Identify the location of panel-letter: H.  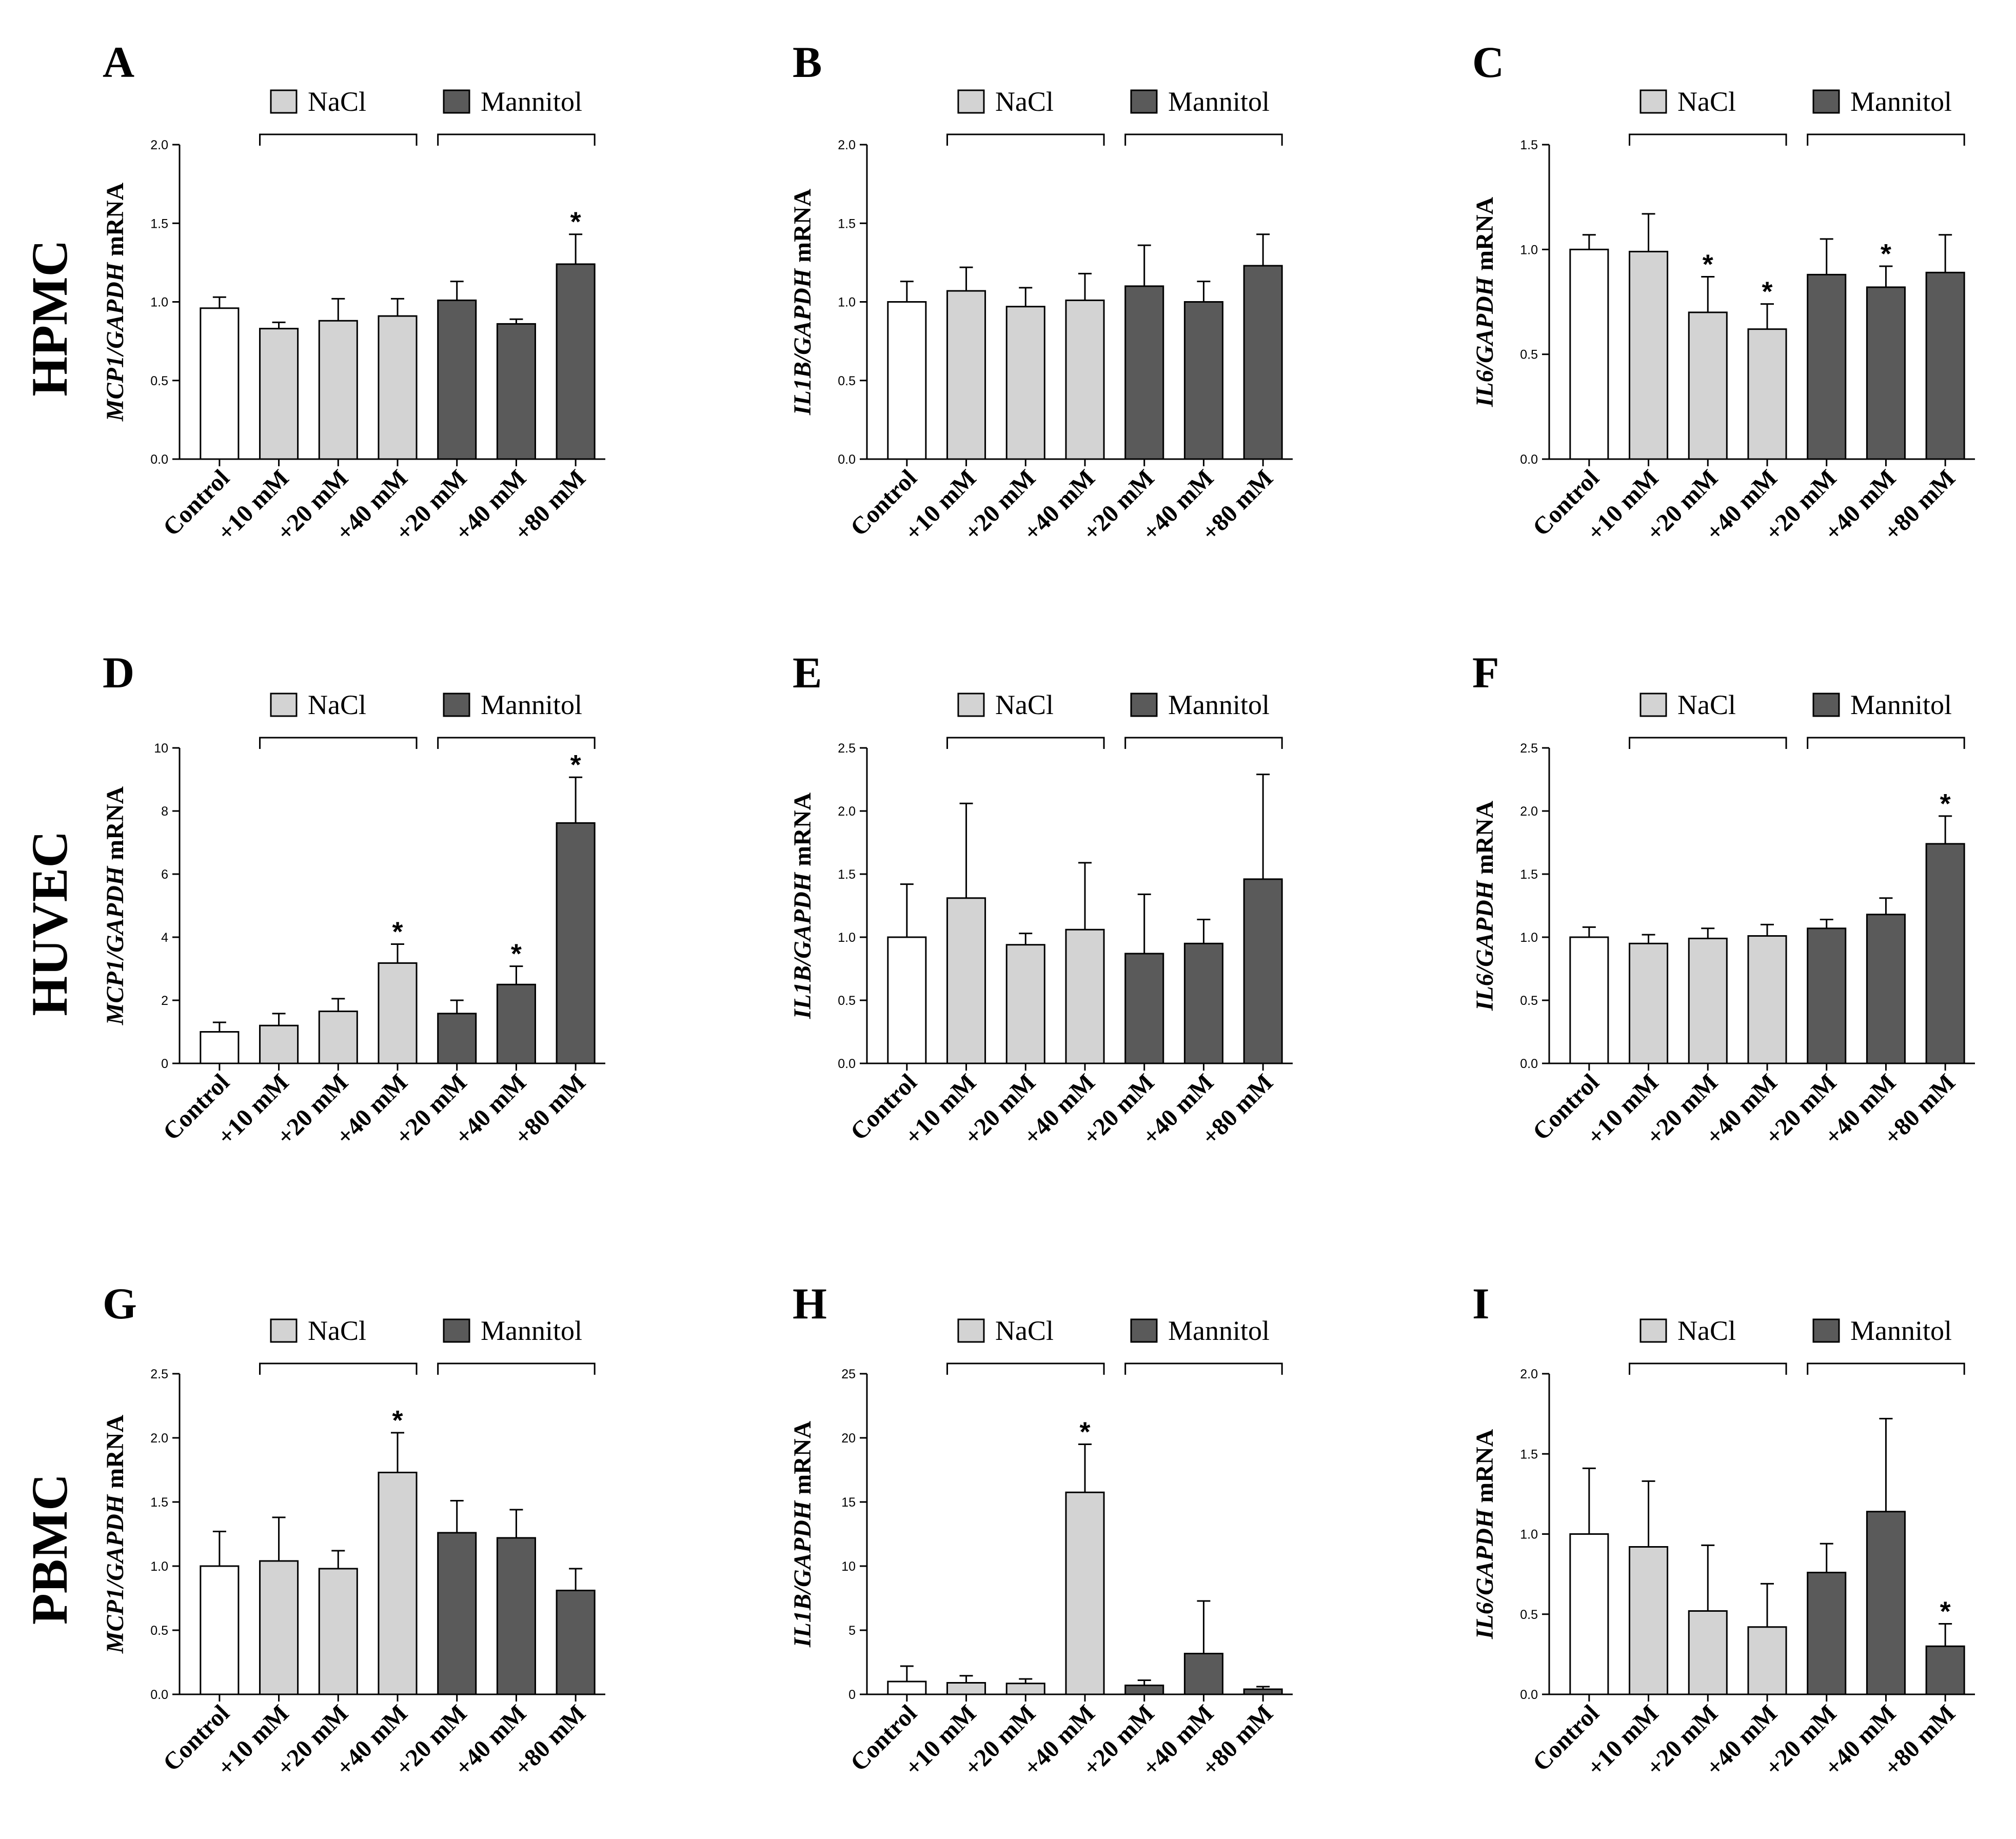
(810, 1303).